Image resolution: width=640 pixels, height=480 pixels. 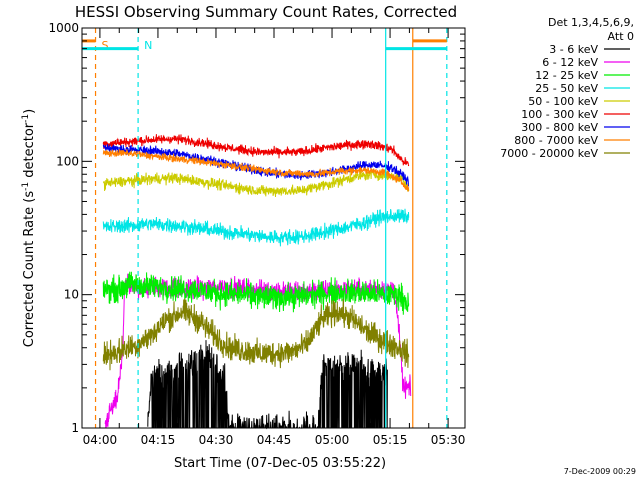 What do you see at coordinates (63, 28) in the screenshot?
I see `y-tick-label: 1000` at bounding box center [63, 28].